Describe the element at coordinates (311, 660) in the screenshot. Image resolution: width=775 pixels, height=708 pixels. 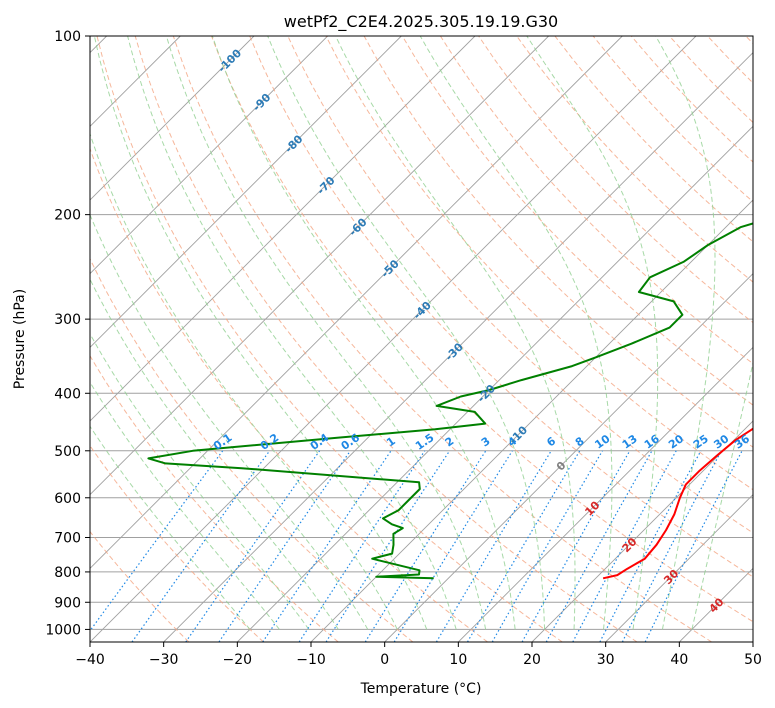
I see `x-tick-label: −10` at that location.